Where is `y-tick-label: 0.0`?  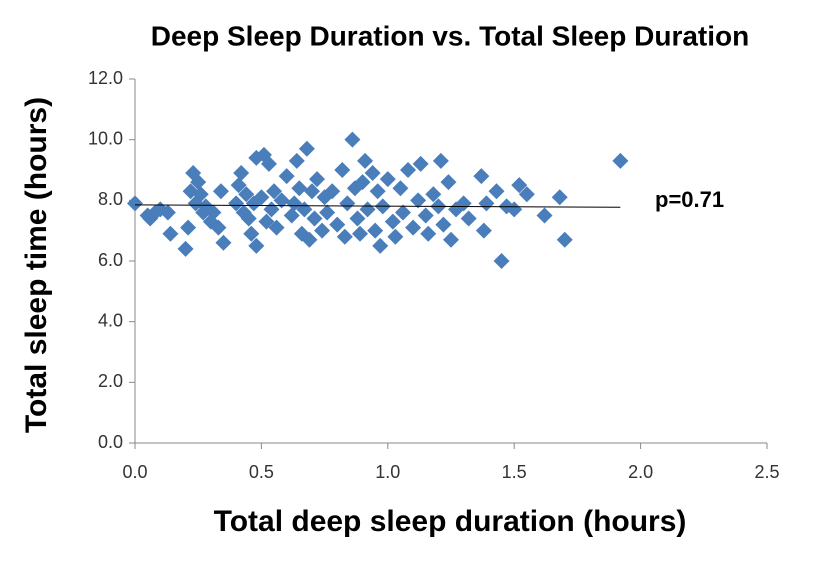 y-tick-label: 0.0 is located at coordinates (110, 442).